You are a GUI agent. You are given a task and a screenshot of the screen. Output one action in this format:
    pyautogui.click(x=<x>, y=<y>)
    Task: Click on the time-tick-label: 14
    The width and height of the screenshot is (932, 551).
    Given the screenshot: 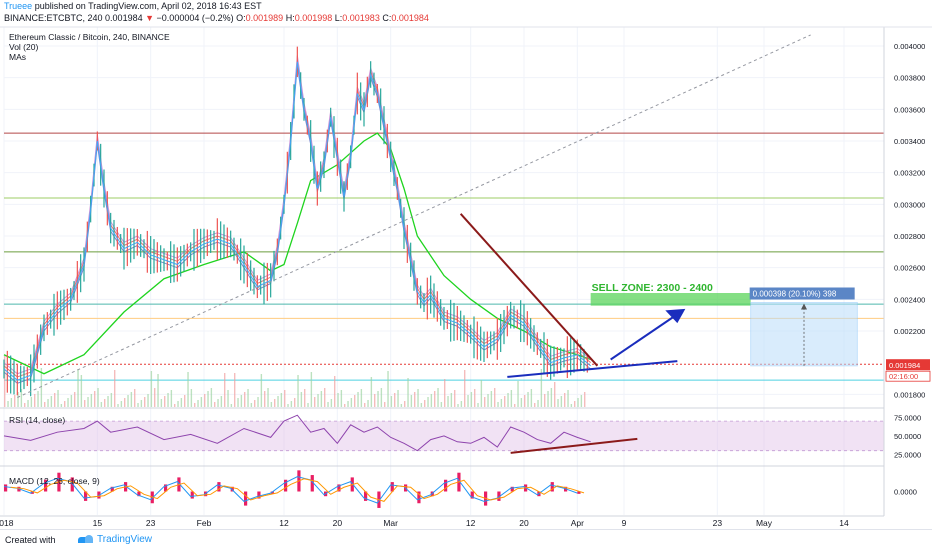 What is the action you would take?
    pyautogui.click(x=844, y=523)
    